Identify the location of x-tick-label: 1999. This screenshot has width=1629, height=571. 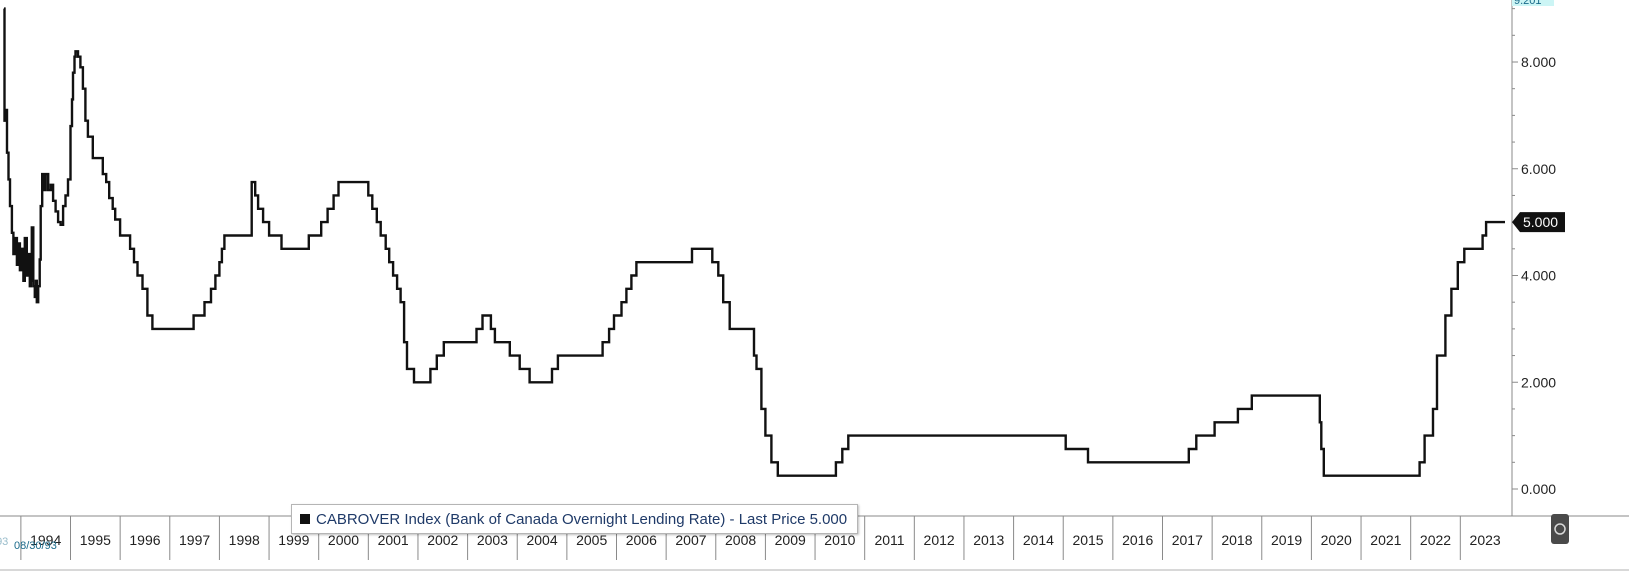
(293, 540).